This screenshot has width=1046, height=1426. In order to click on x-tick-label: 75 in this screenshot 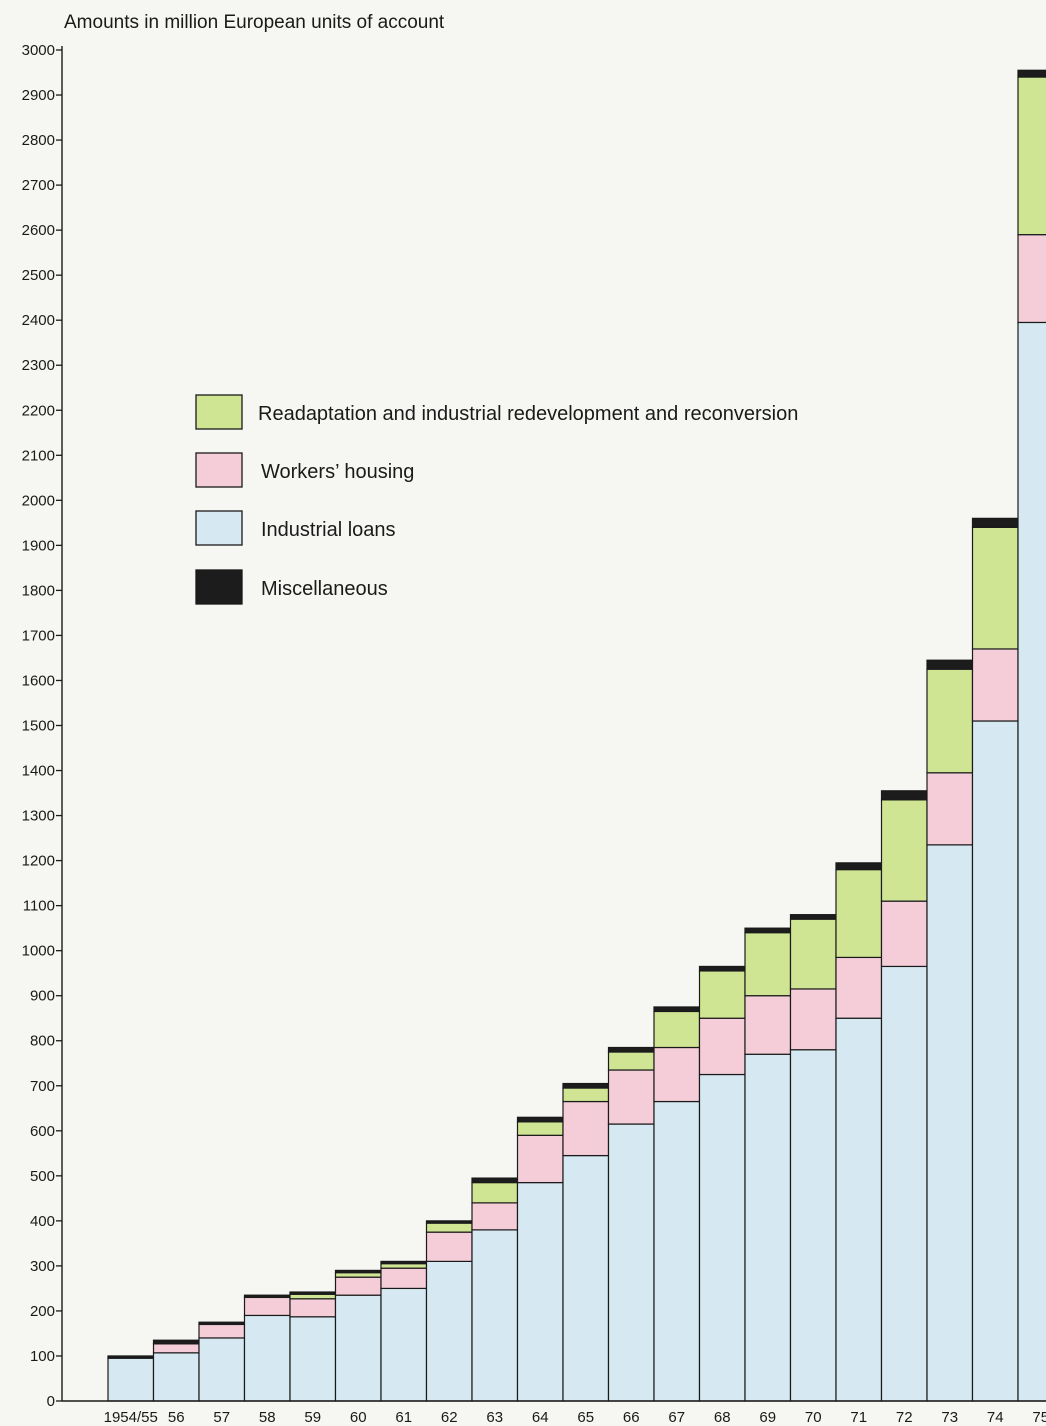, I will do `click(1039, 1417)`.